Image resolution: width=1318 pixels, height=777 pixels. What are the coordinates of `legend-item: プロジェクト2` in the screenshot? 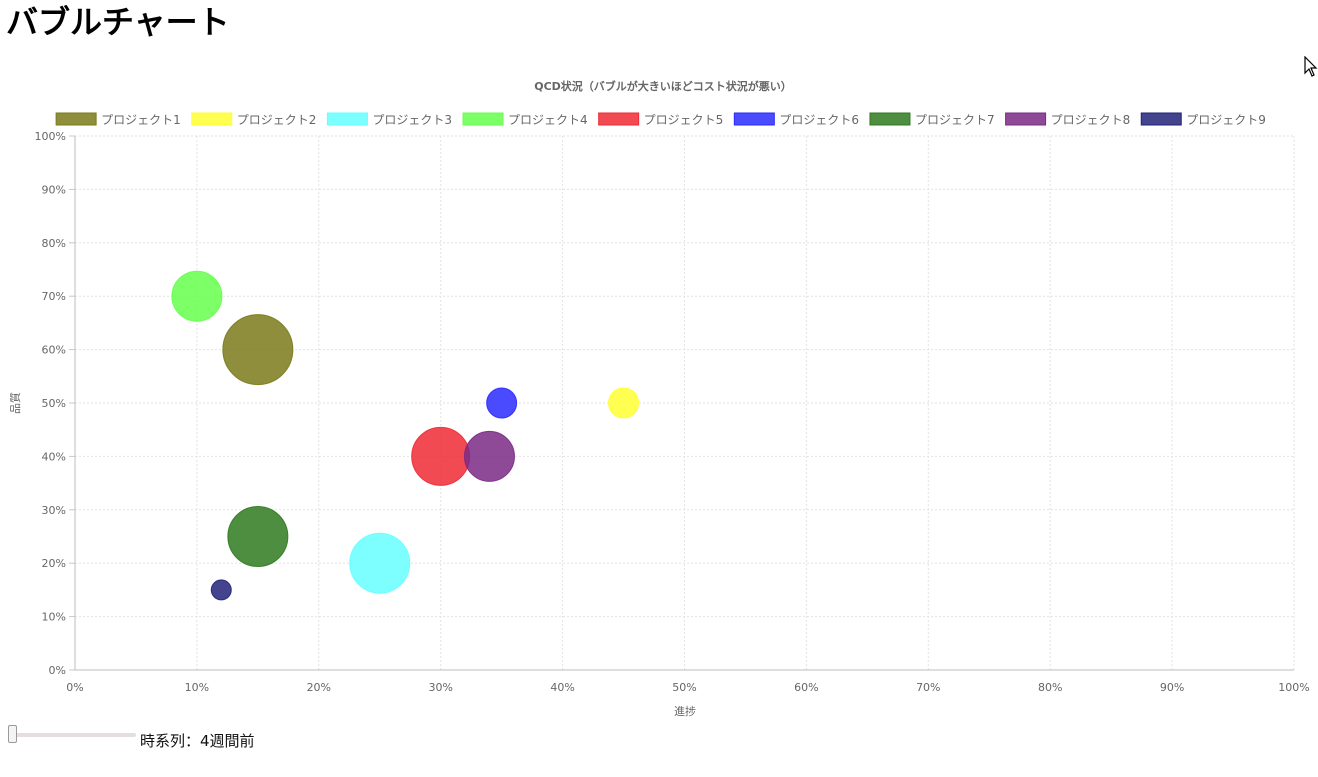 It's located at (254, 119).